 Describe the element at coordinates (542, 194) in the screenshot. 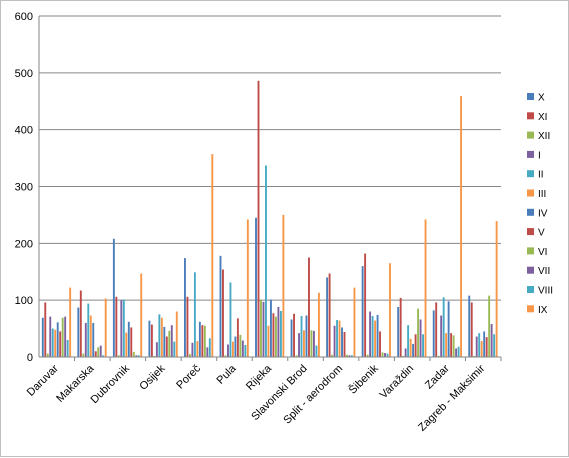

I see `legend-label-iii: III` at that location.